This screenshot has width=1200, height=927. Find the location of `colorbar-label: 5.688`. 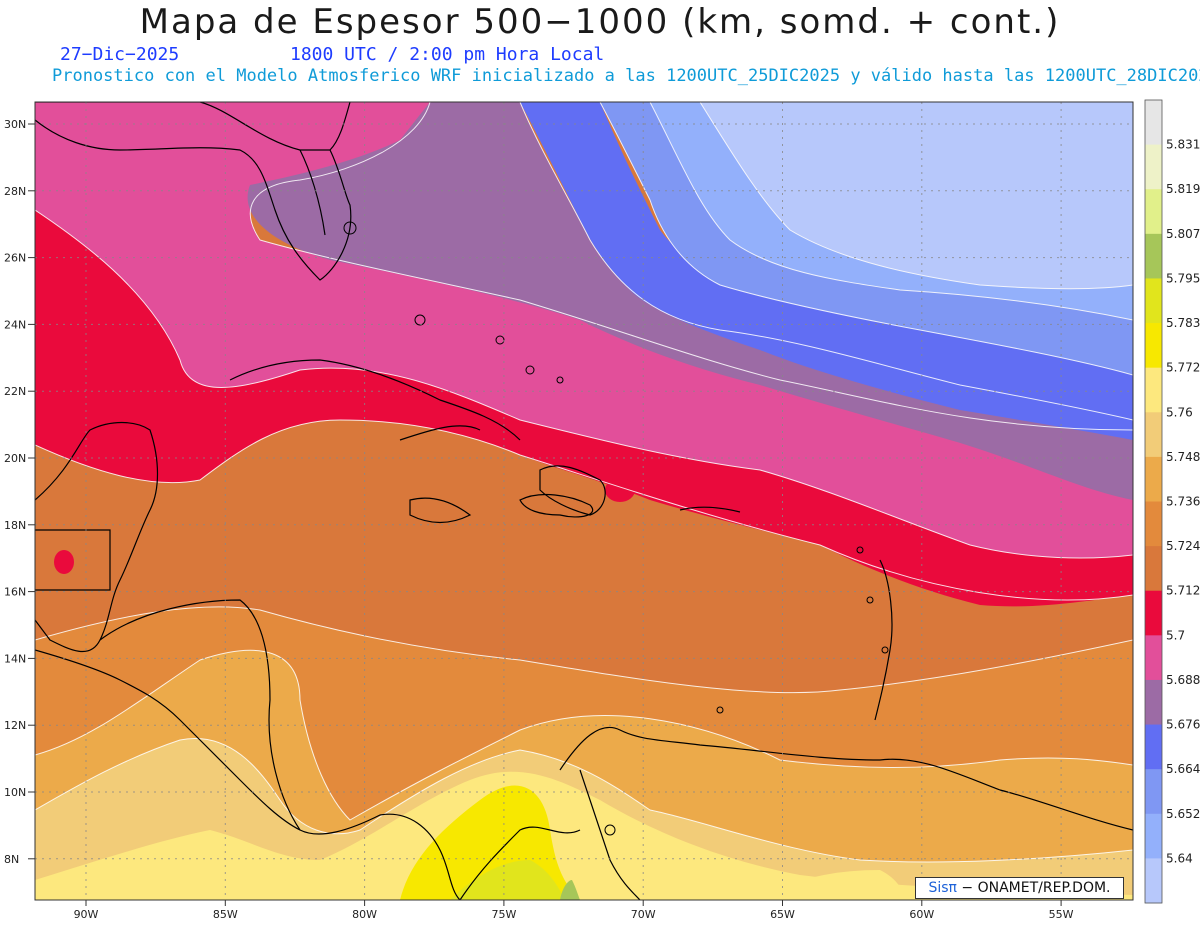

colorbar-label: 5.688 is located at coordinates (1183, 680).